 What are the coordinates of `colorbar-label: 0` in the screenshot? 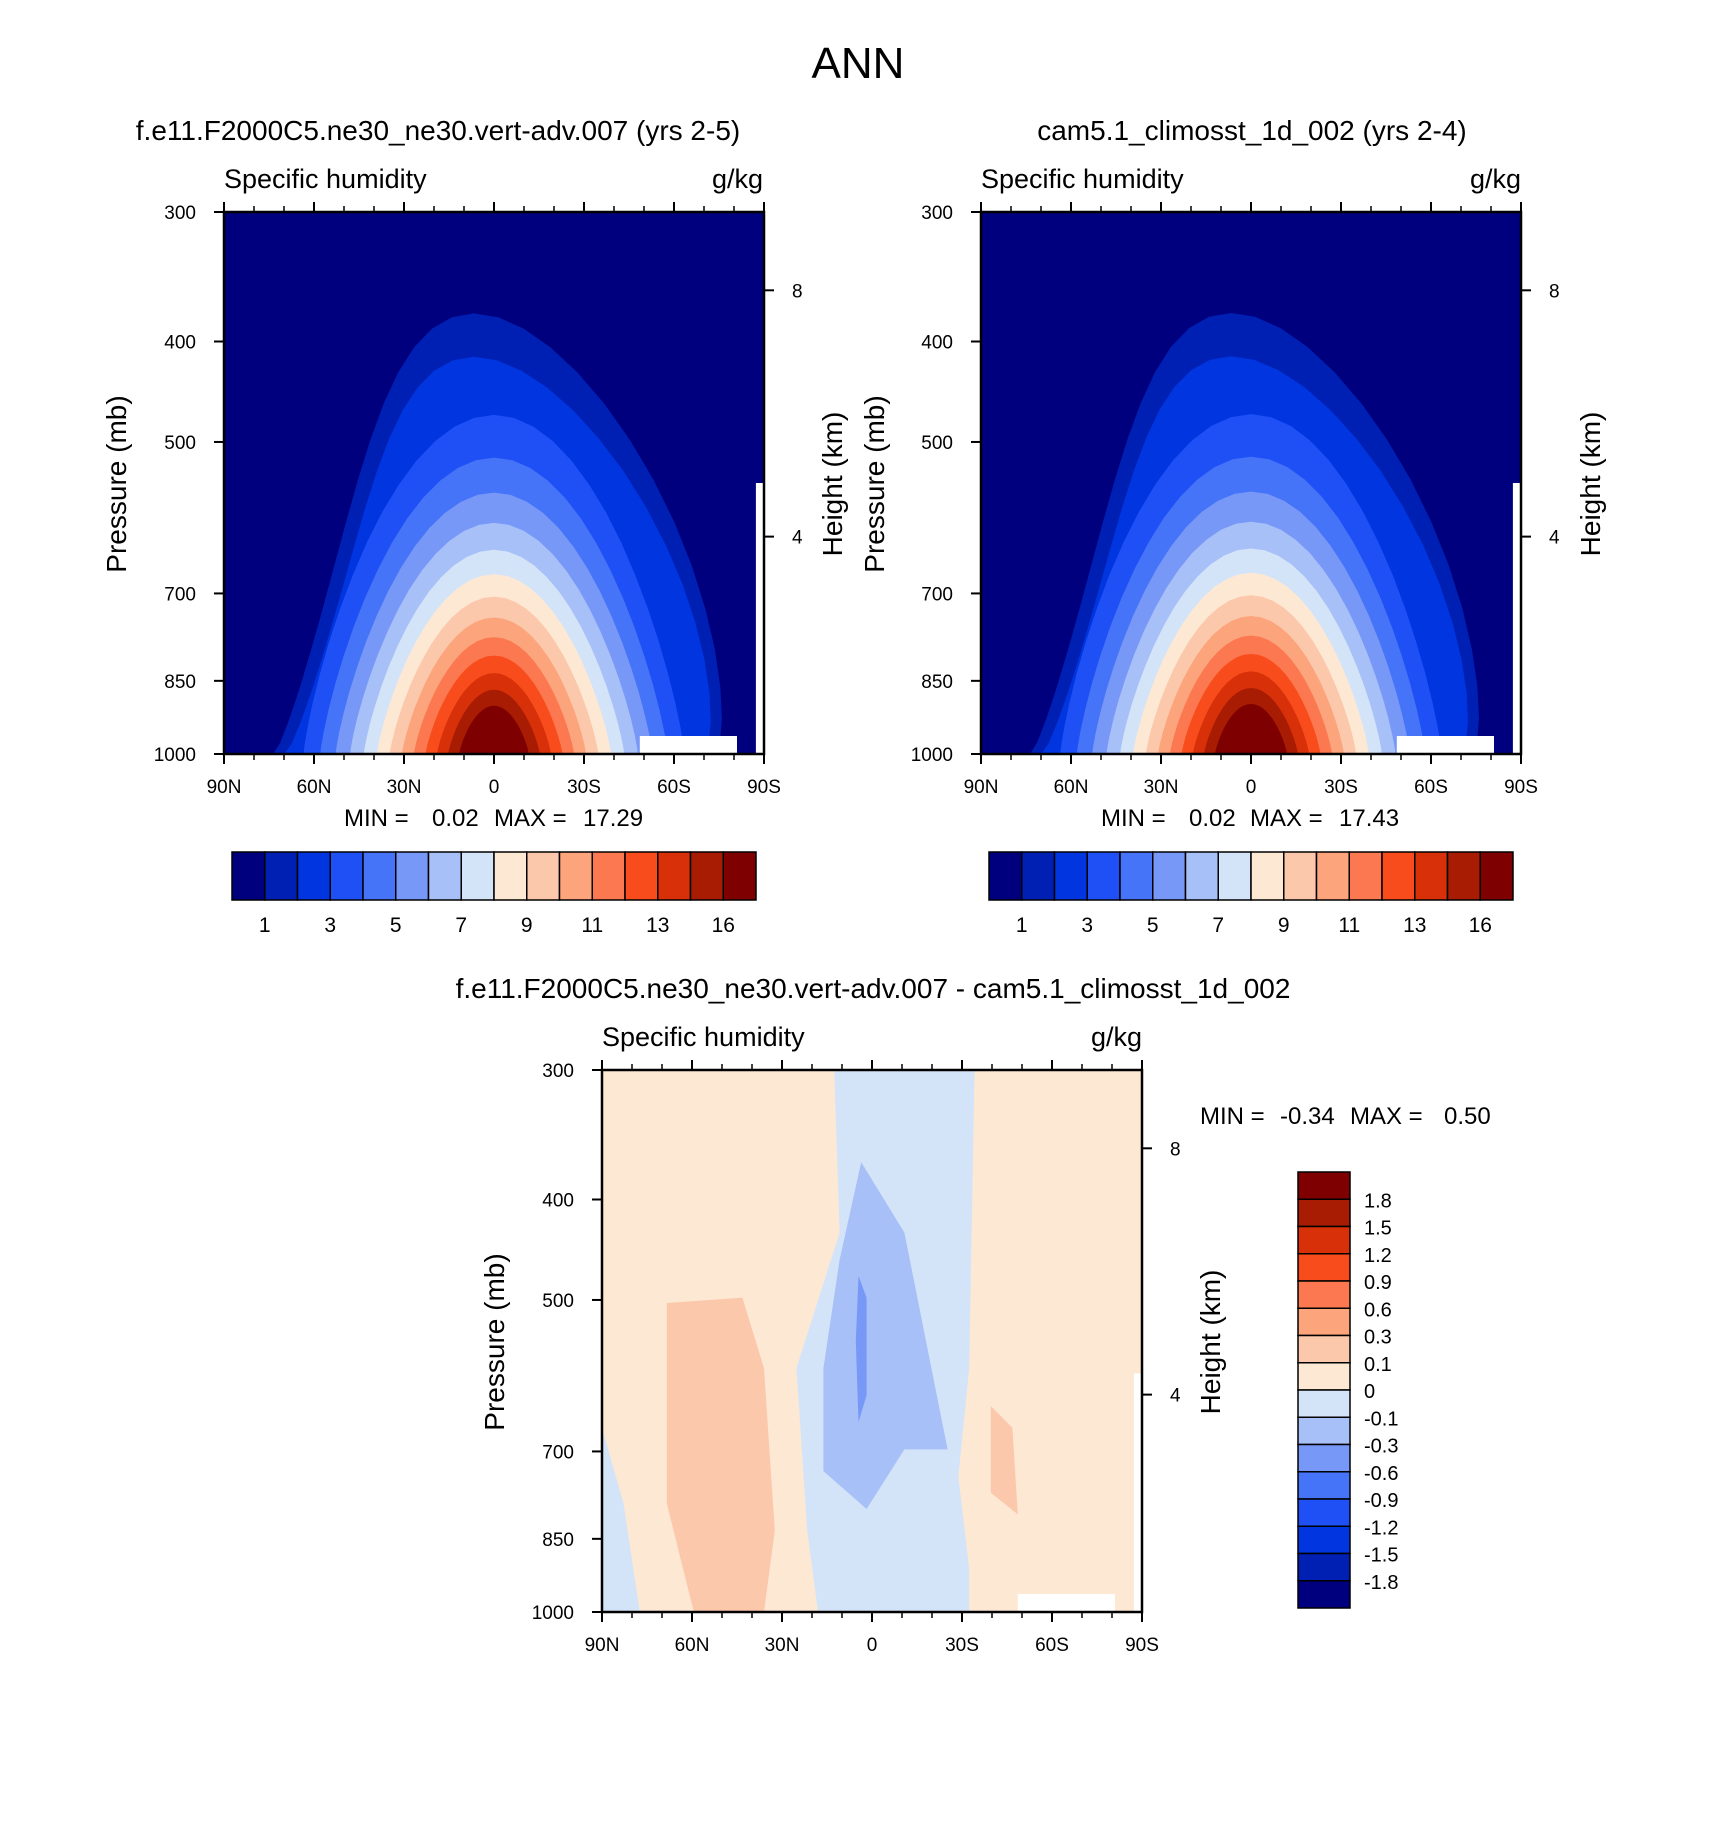 It's located at (1369, 1392).